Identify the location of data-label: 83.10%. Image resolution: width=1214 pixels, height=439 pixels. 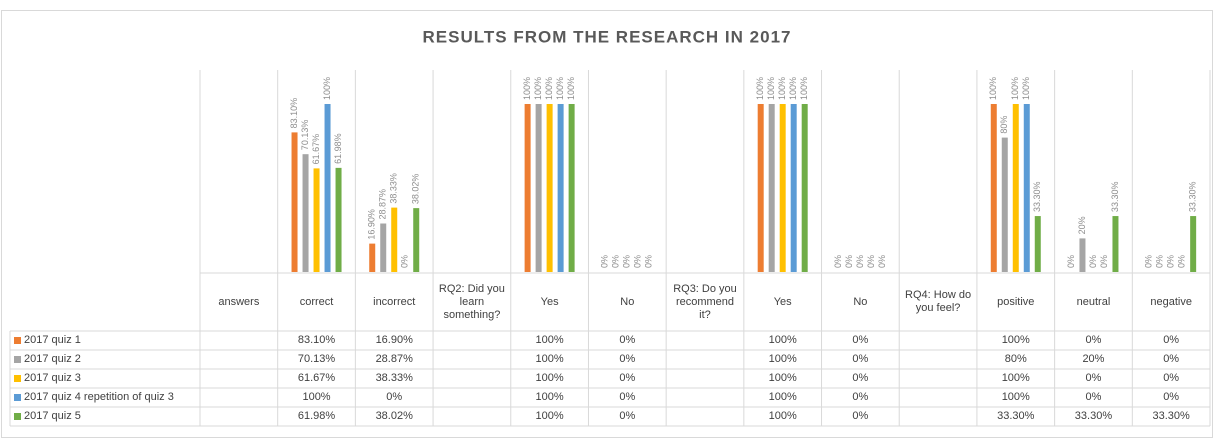
(294, 113).